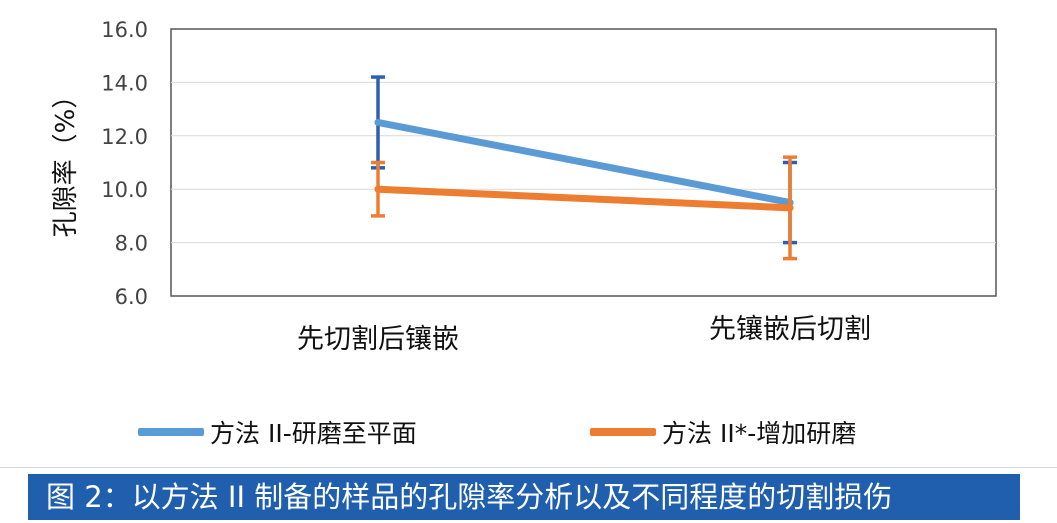 This screenshot has height=523, width=1057. What do you see at coordinates (759, 433) in the screenshot?
I see `legend-label-method-ii-star: 方法 II*-增加研磨` at bounding box center [759, 433].